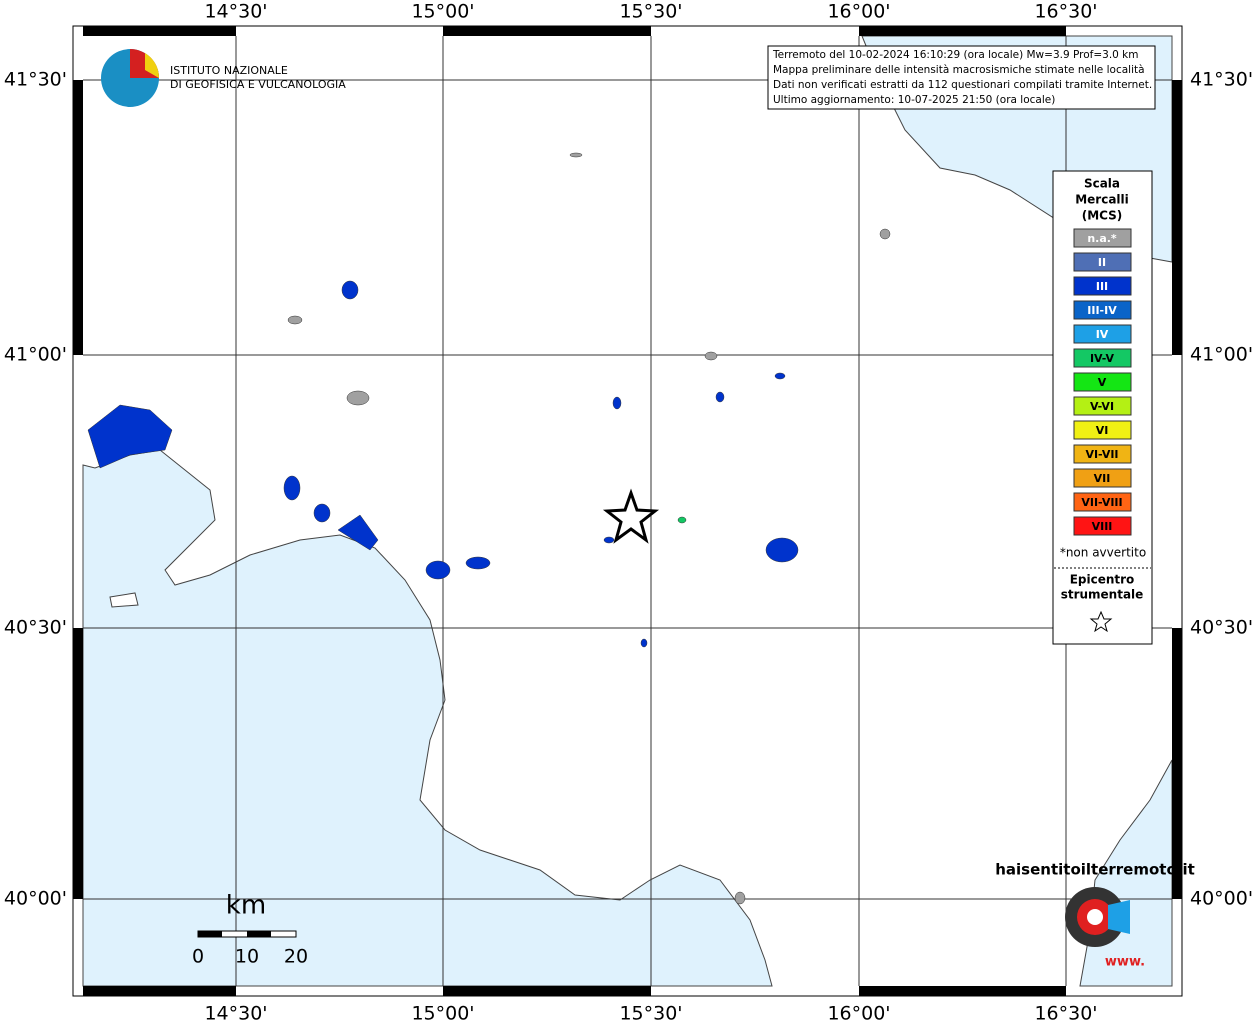  I want to click on scale-bar: km 0 10 20, so click(250, 929).